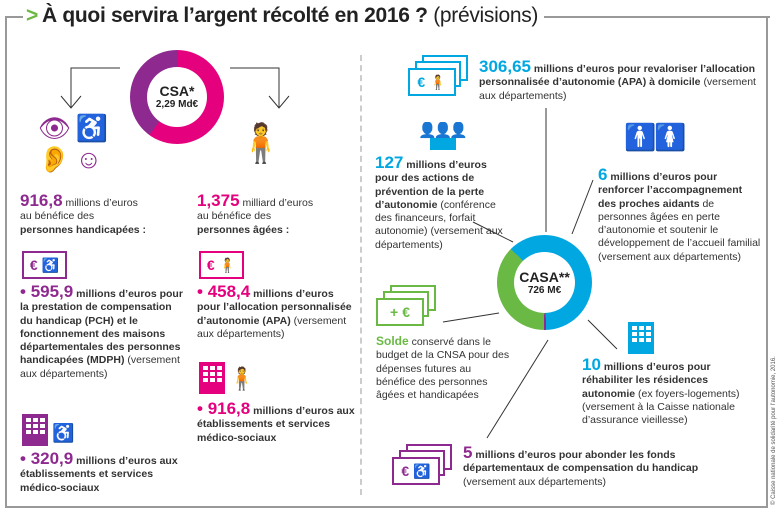 This screenshot has height=512, width=784. What do you see at coordinates (655, 17) in the screenshot?
I see `frame-top-right` at bounding box center [655, 17].